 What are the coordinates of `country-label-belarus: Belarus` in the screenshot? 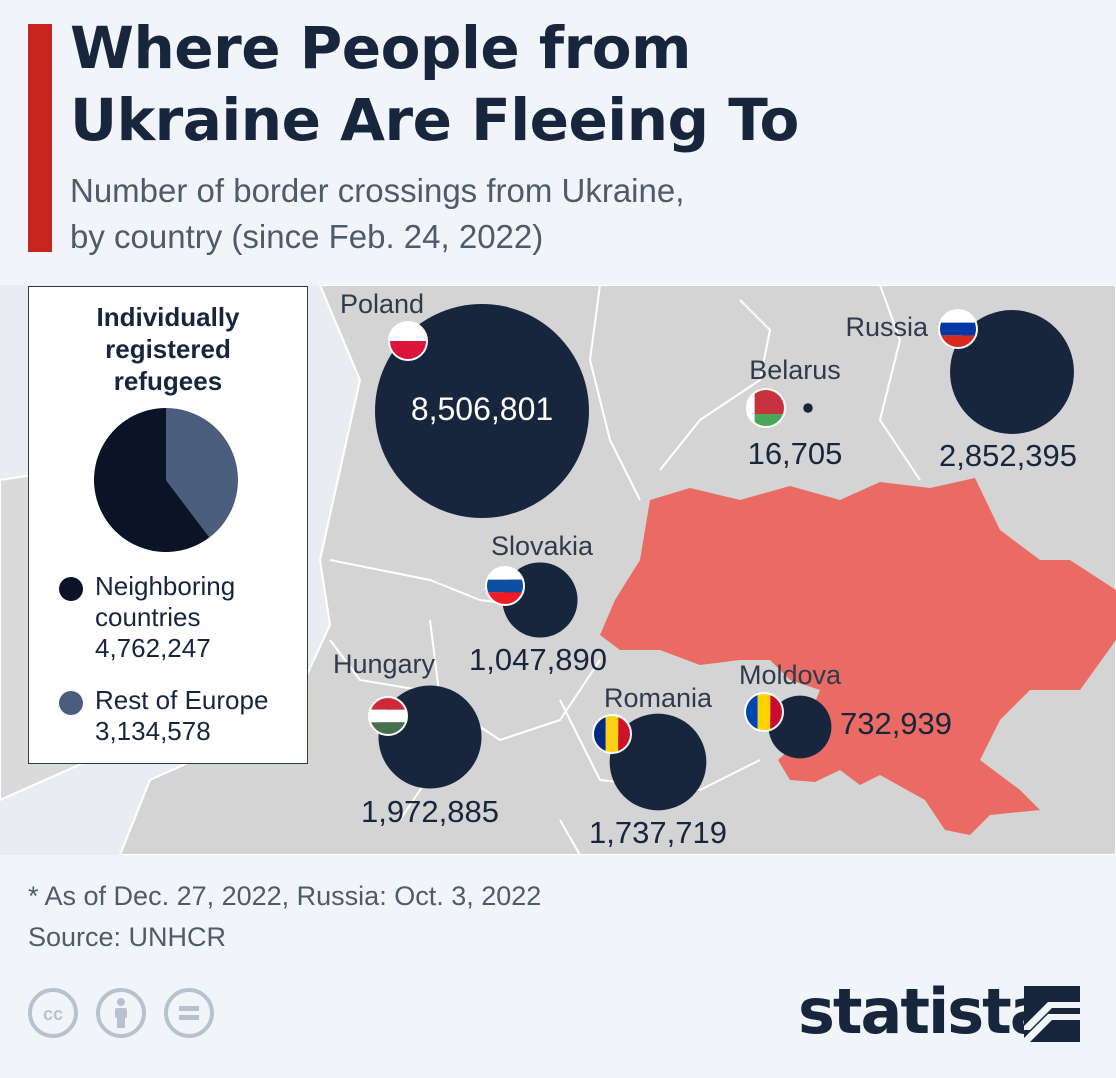 It's located at (795, 370).